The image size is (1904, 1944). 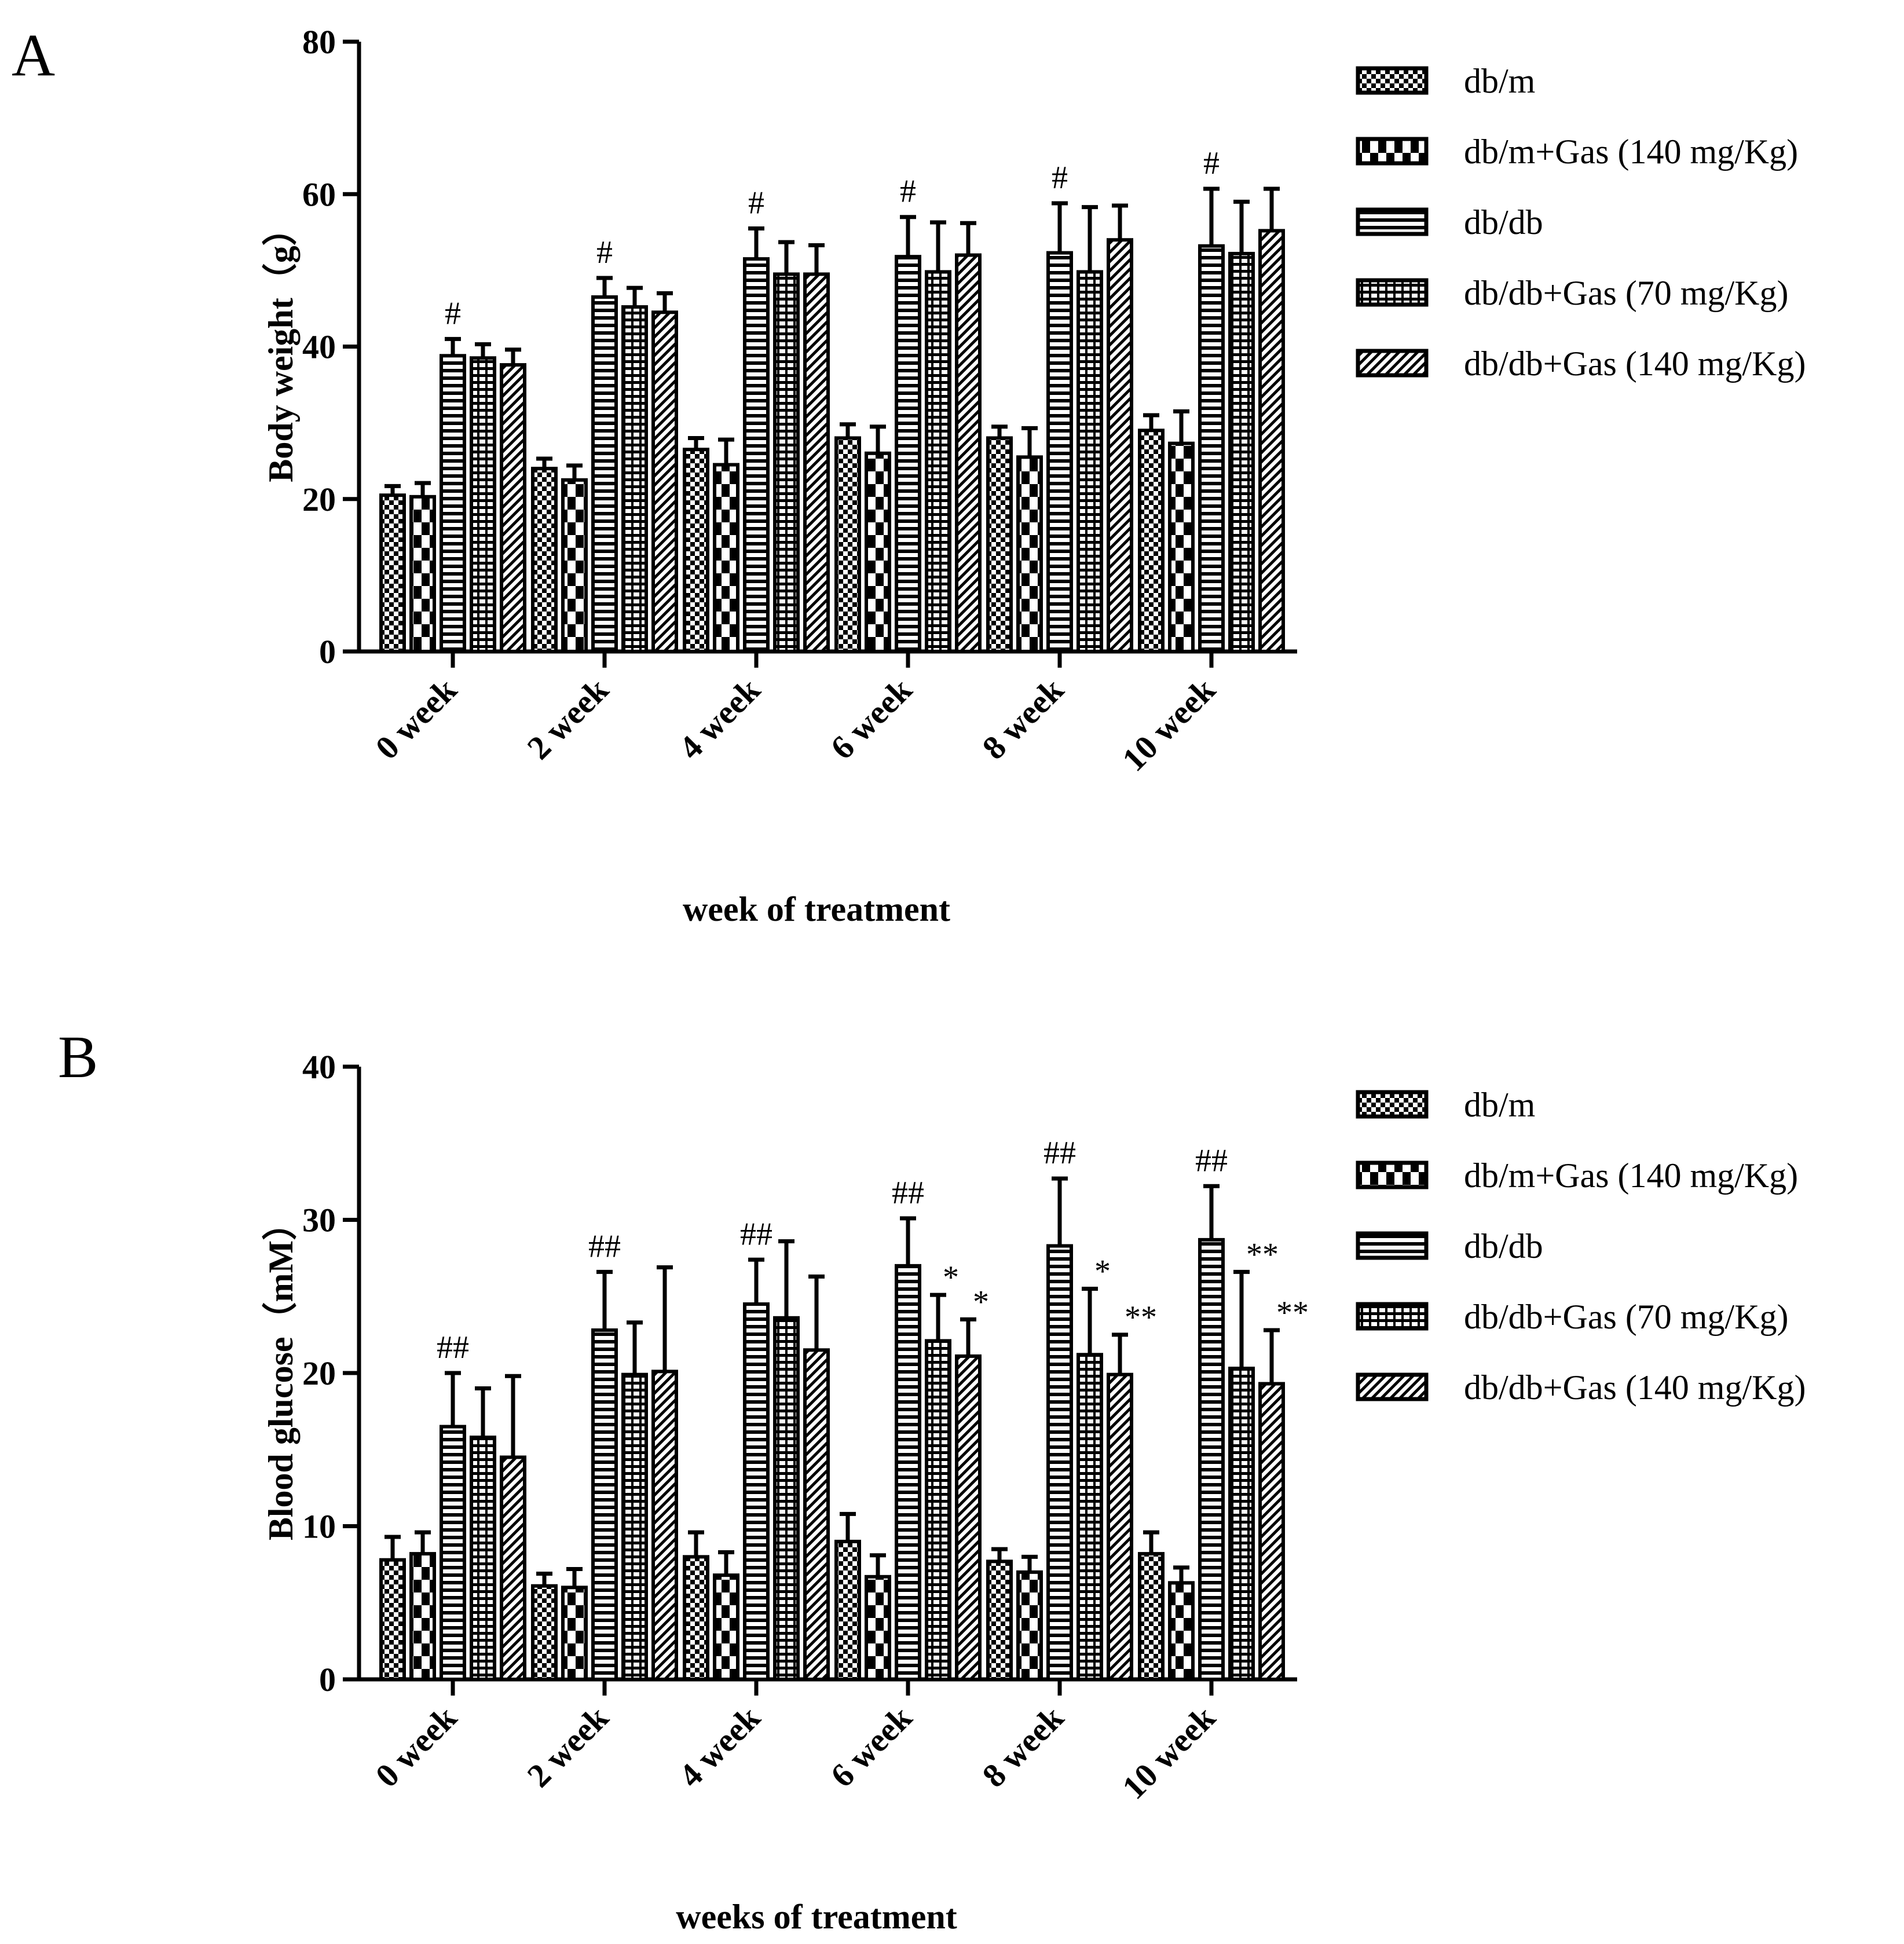 I want to click on x-tick-label: 0 week, so click(x=416, y=719).